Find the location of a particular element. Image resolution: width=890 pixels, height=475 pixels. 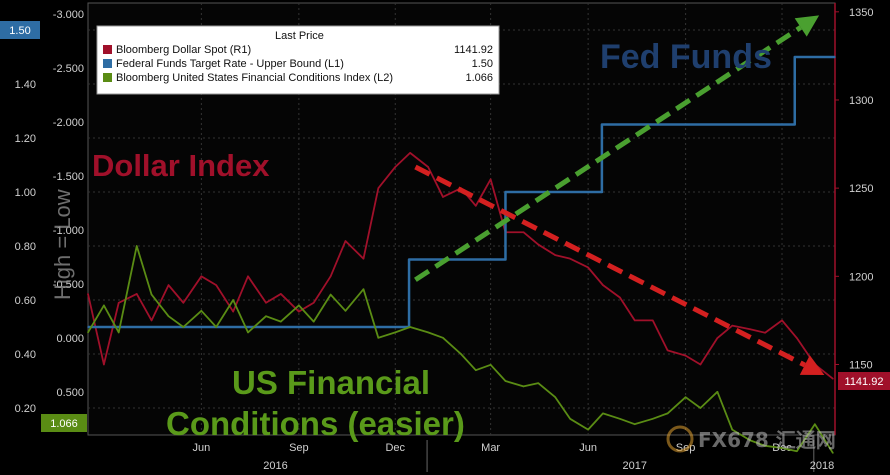

last-label-l1-text: 1.50 is located at coordinates (19, 31).